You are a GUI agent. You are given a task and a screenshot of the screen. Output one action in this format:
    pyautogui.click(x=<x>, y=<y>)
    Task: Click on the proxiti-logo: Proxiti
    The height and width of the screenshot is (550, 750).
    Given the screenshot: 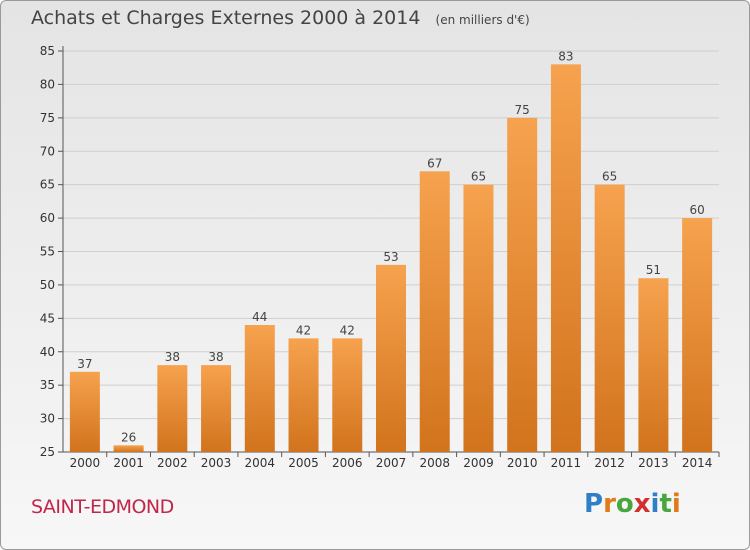 What is the action you would take?
    pyautogui.click(x=632, y=504)
    